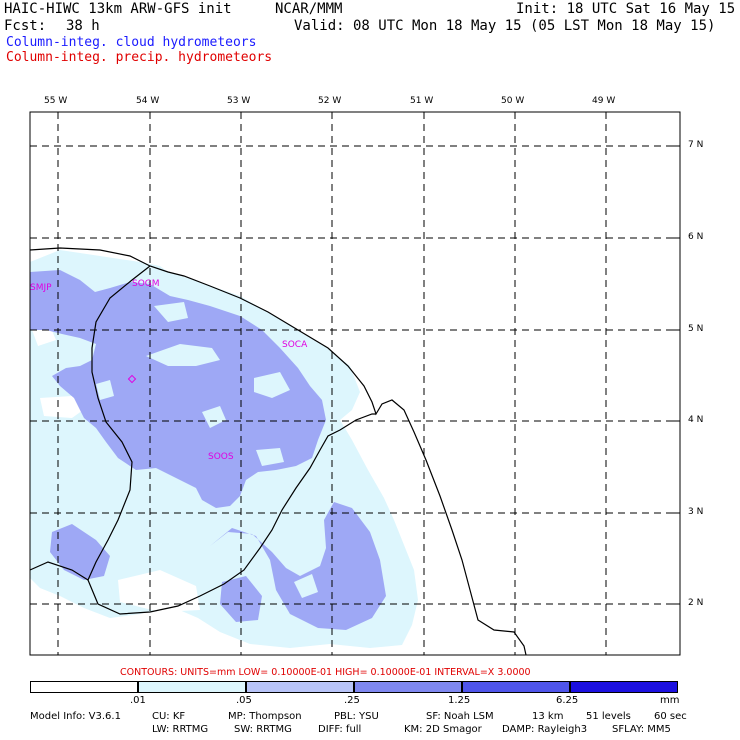  I want to click on colorbar-tick: .25, so click(352, 700).